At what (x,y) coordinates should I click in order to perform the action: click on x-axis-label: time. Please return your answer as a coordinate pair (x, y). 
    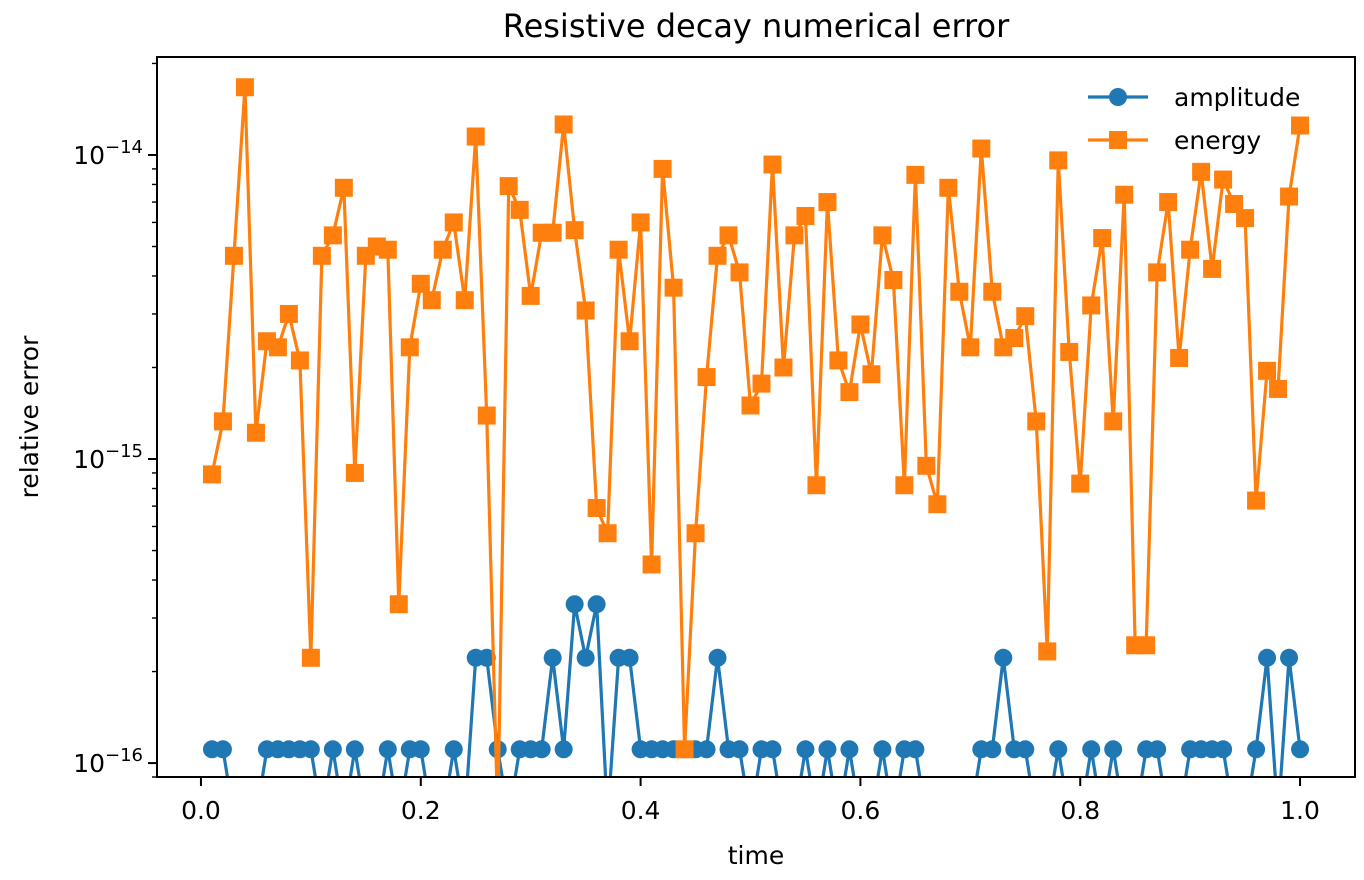
    Looking at the image, I should click on (756, 855).